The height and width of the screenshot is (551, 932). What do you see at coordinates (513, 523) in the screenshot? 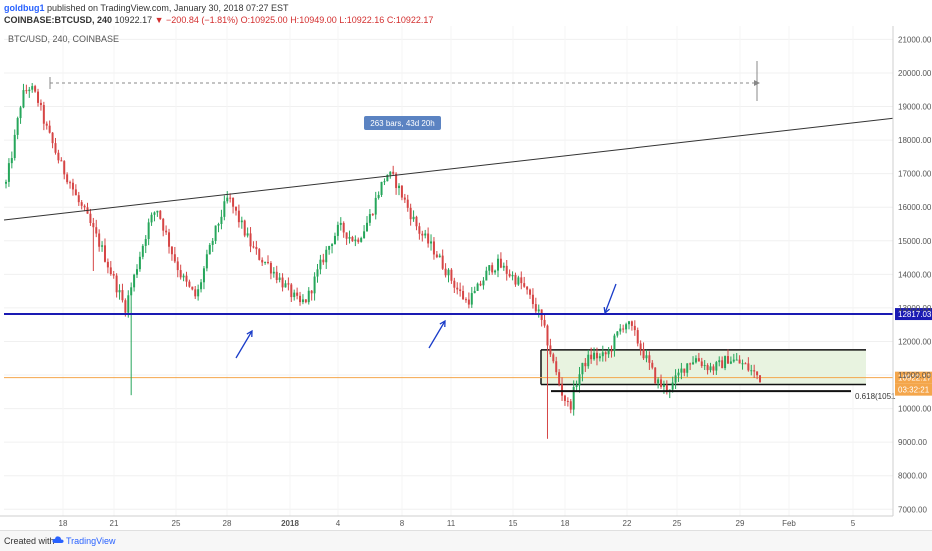
I see `x-tick-label: 15` at bounding box center [513, 523].